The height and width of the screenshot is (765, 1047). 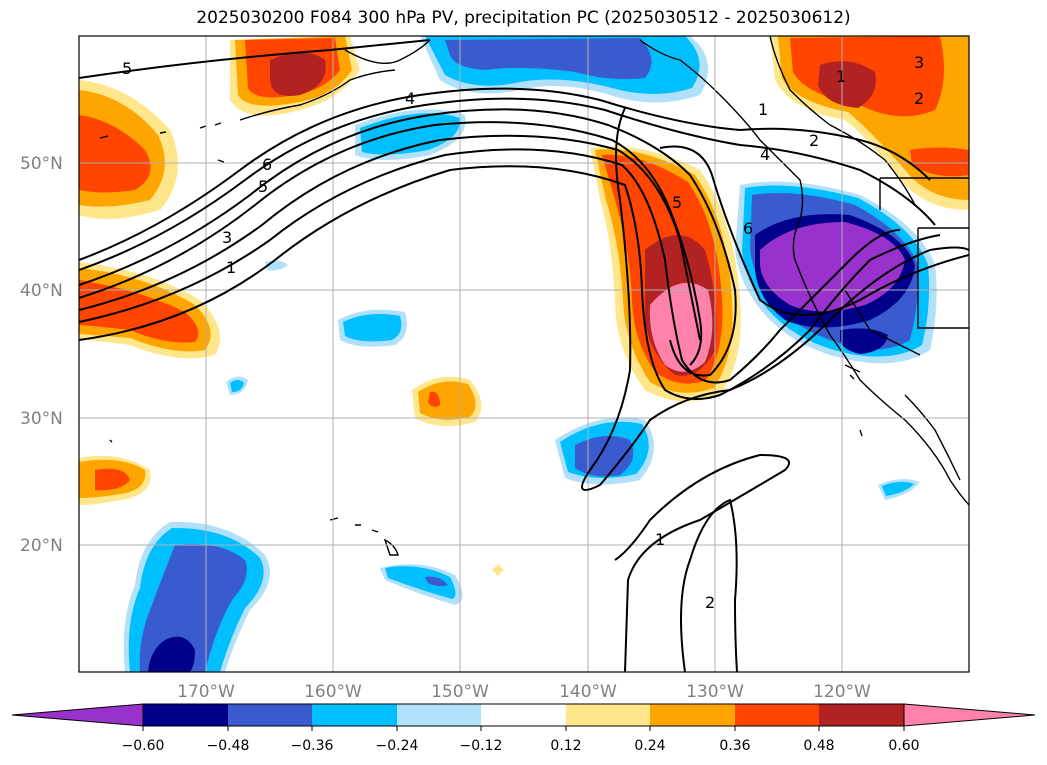 What do you see at coordinates (397, 746) in the screenshot?
I see `colorbar-tick-label: −0.24` at bounding box center [397, 746].